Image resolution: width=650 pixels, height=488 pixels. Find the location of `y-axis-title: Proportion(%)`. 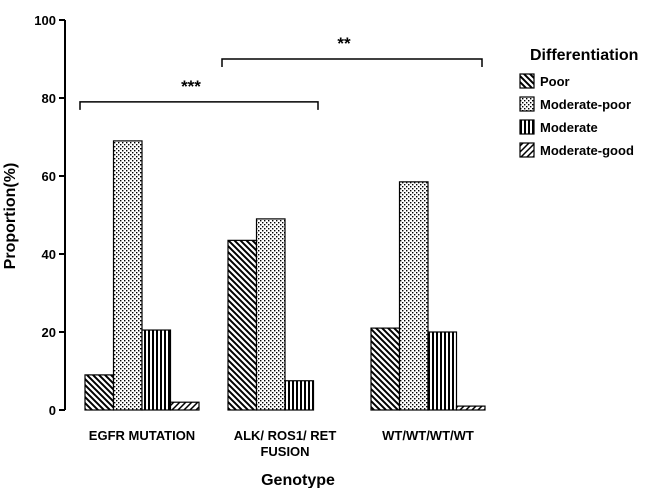

y-axis-title: Proportion(%) is located at coordinates (10, 216).